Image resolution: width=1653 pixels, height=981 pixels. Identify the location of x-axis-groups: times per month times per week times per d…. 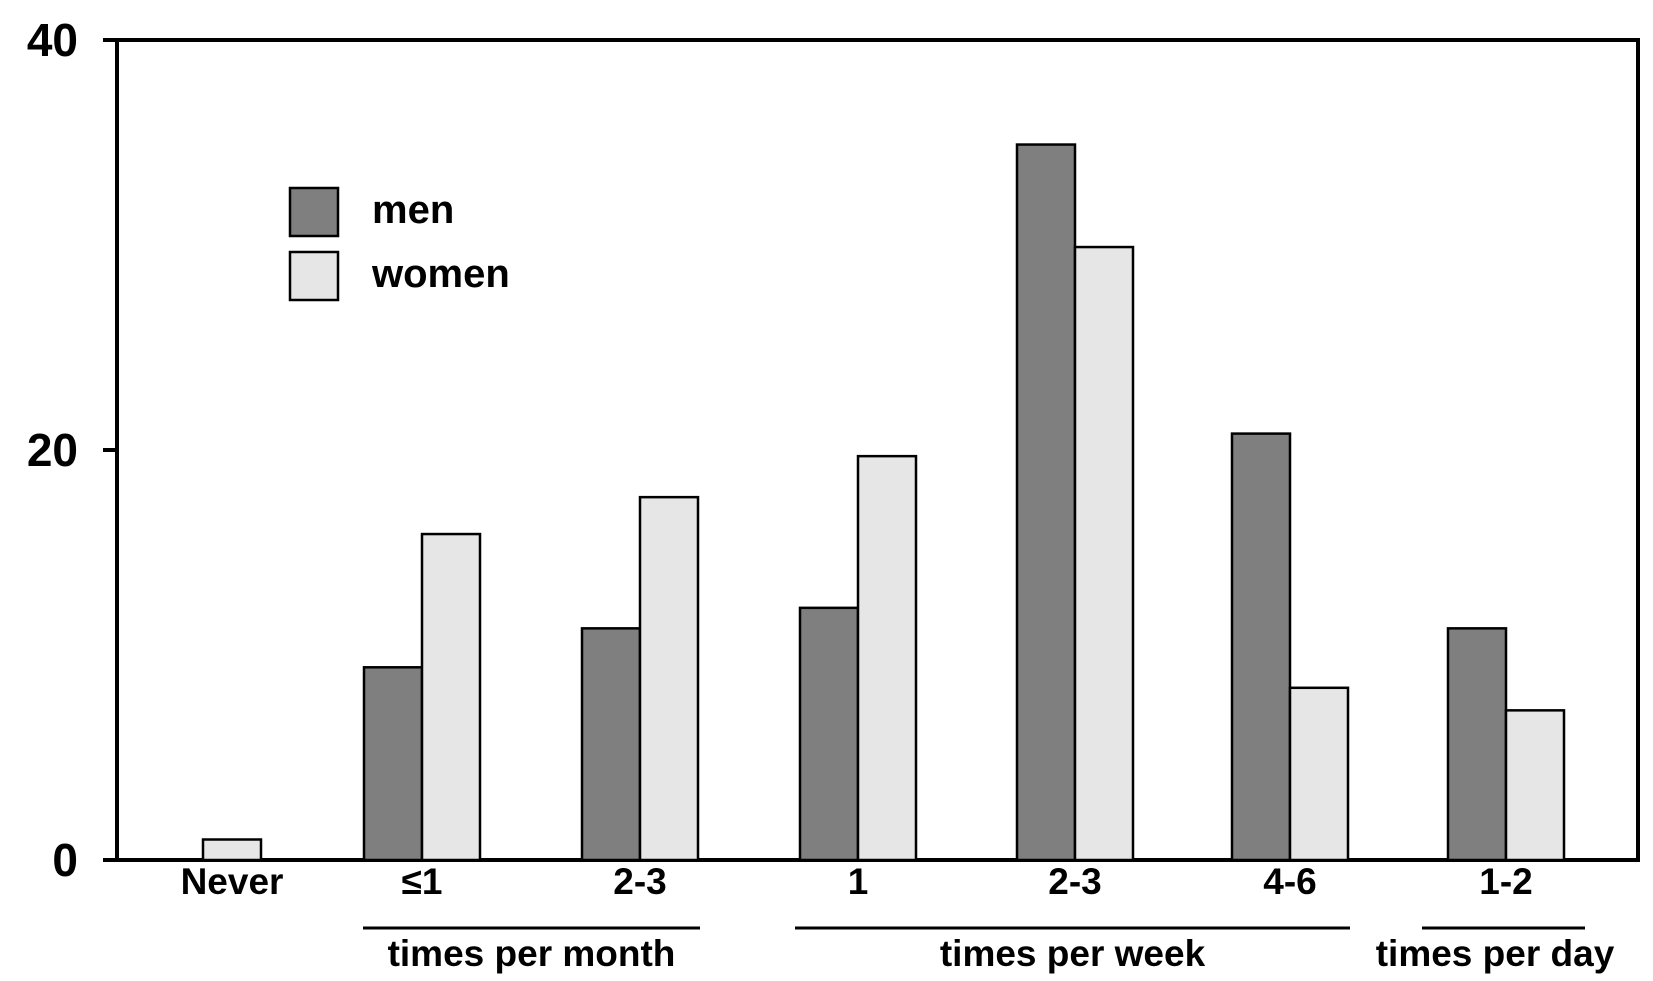
(989, 950).